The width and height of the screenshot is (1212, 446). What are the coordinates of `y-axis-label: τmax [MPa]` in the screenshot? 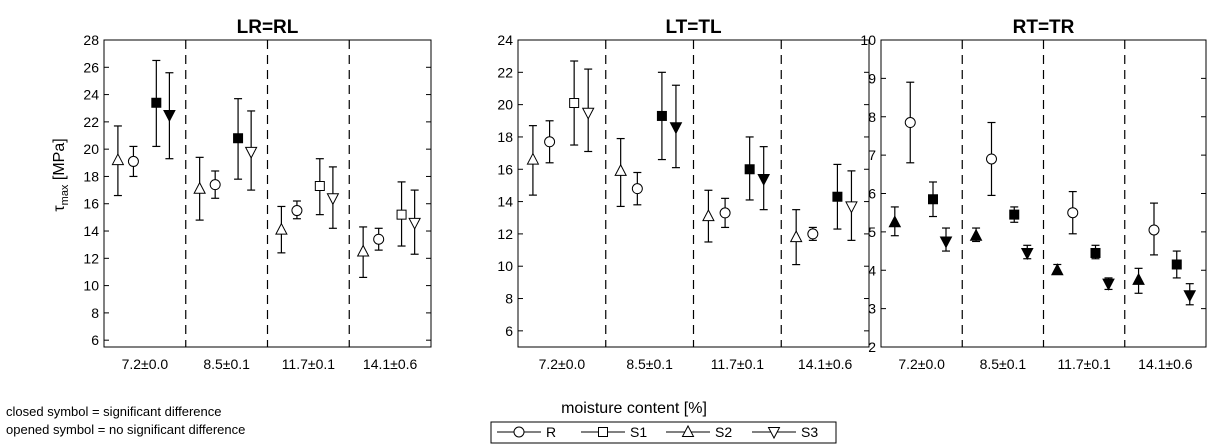 It's located at (61, 174).